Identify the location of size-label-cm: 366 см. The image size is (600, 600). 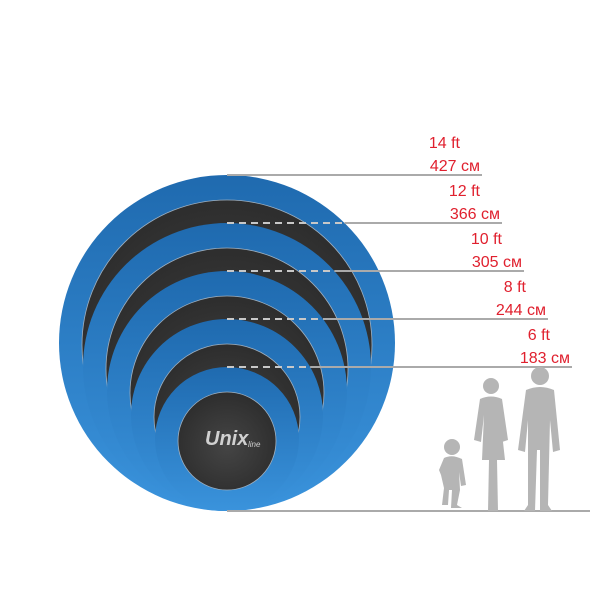
(475, 214).